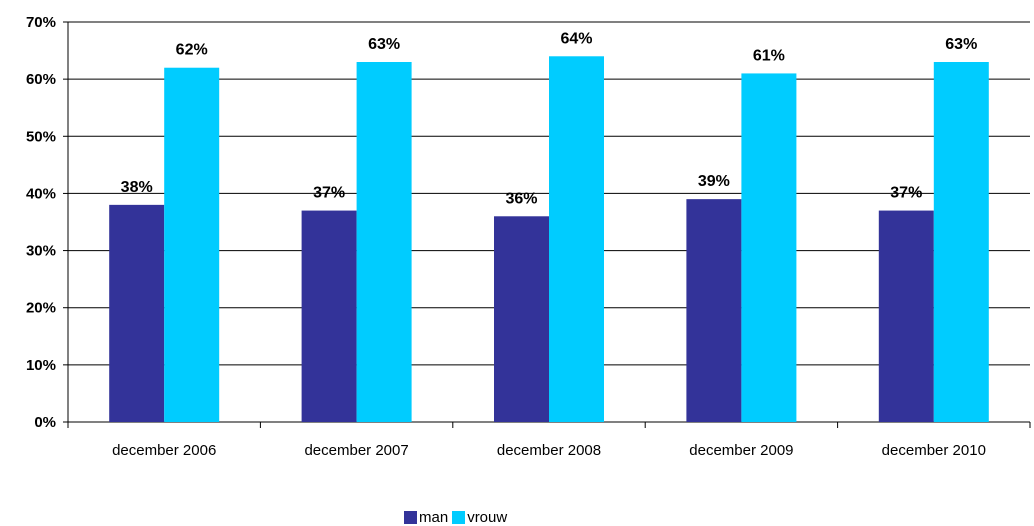 This screenshot has height=526, width=1034. Describe the element at coordinates (41, 308) in the screenshot. I see `y-tick-label: 20%` at that location.